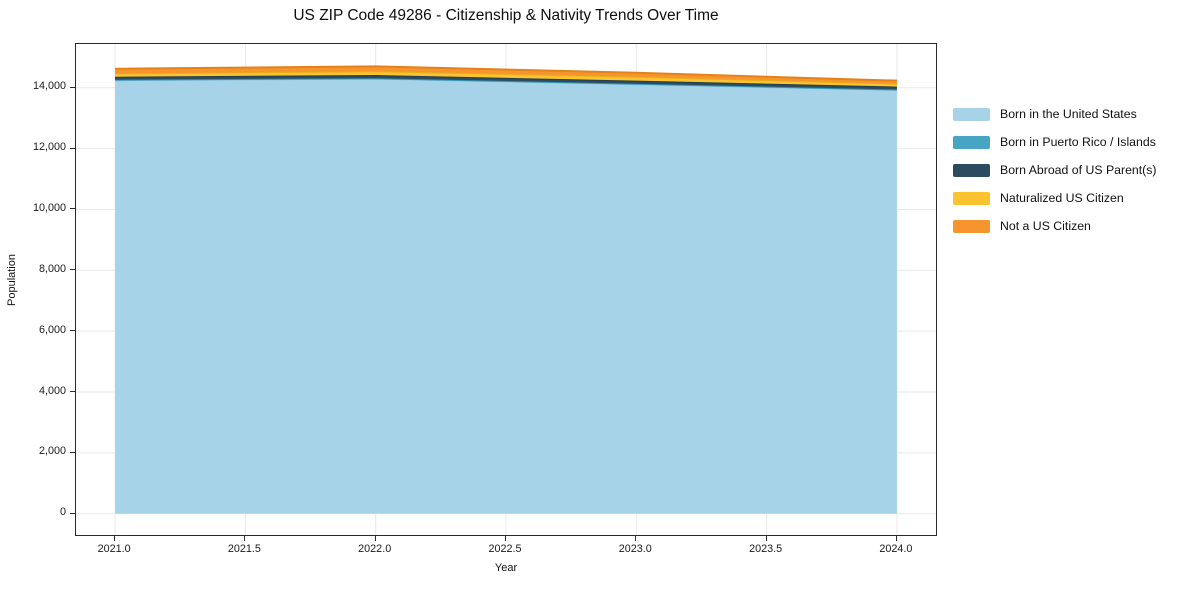 This screenshot has width=1189, height=590. I want to click on area-not-a-us-citizen, so click(506, 75).